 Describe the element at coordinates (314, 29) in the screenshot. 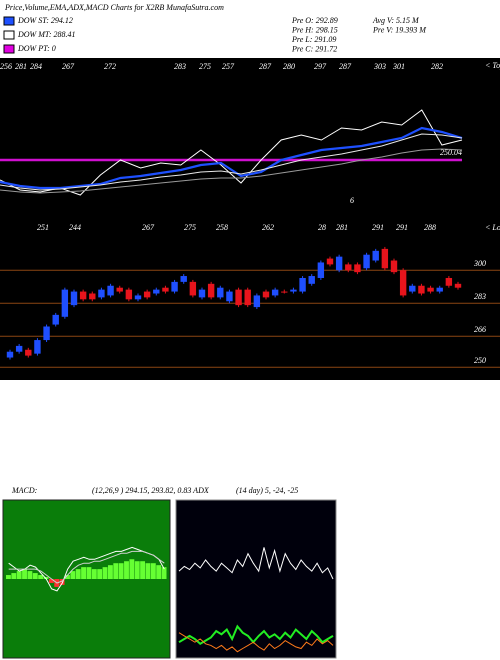

I see `stat: Pre H: 298.15` at that location.